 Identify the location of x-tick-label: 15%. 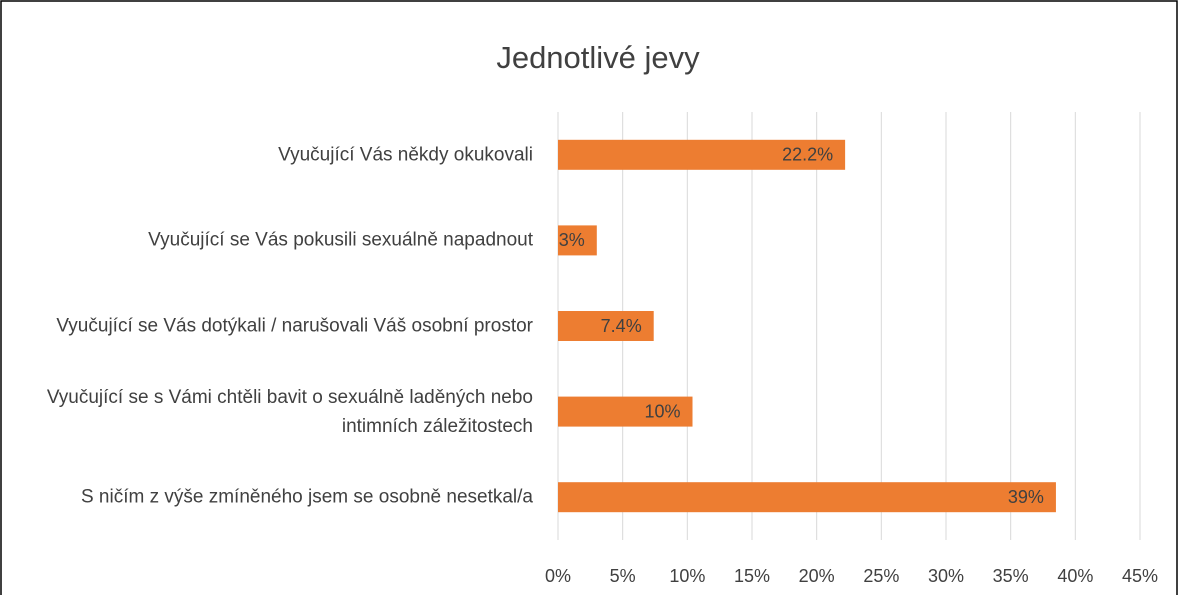
(752, 576).